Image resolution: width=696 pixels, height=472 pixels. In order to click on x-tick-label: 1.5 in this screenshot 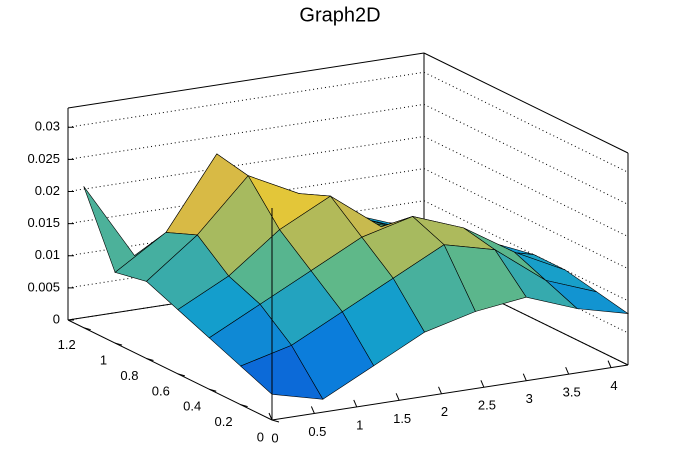, I will do `click(402, 418)`.